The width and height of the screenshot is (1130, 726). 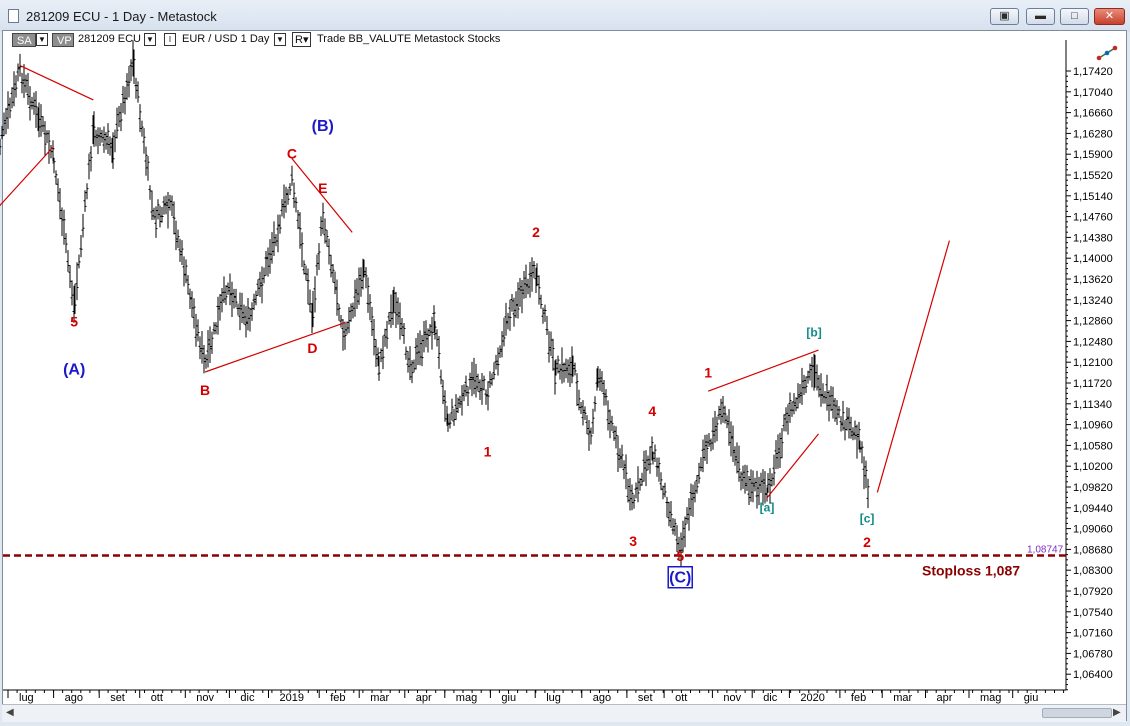 I want to click on horizontal-scrollbar: ◀ ▶, so click(x=564, y=713).